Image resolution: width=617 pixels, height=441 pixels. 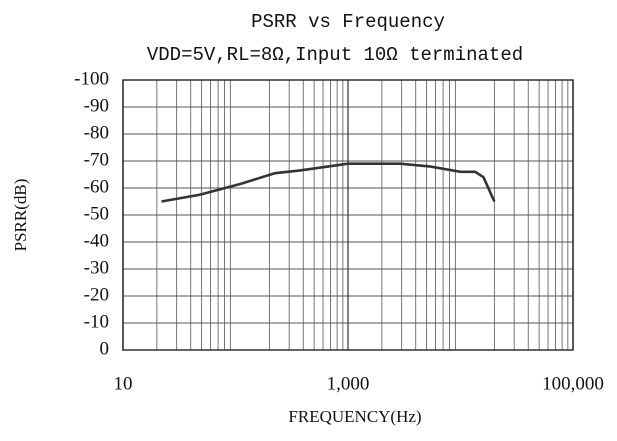 I want to click on y-tick-label: -100, so click(x=91, y=78).